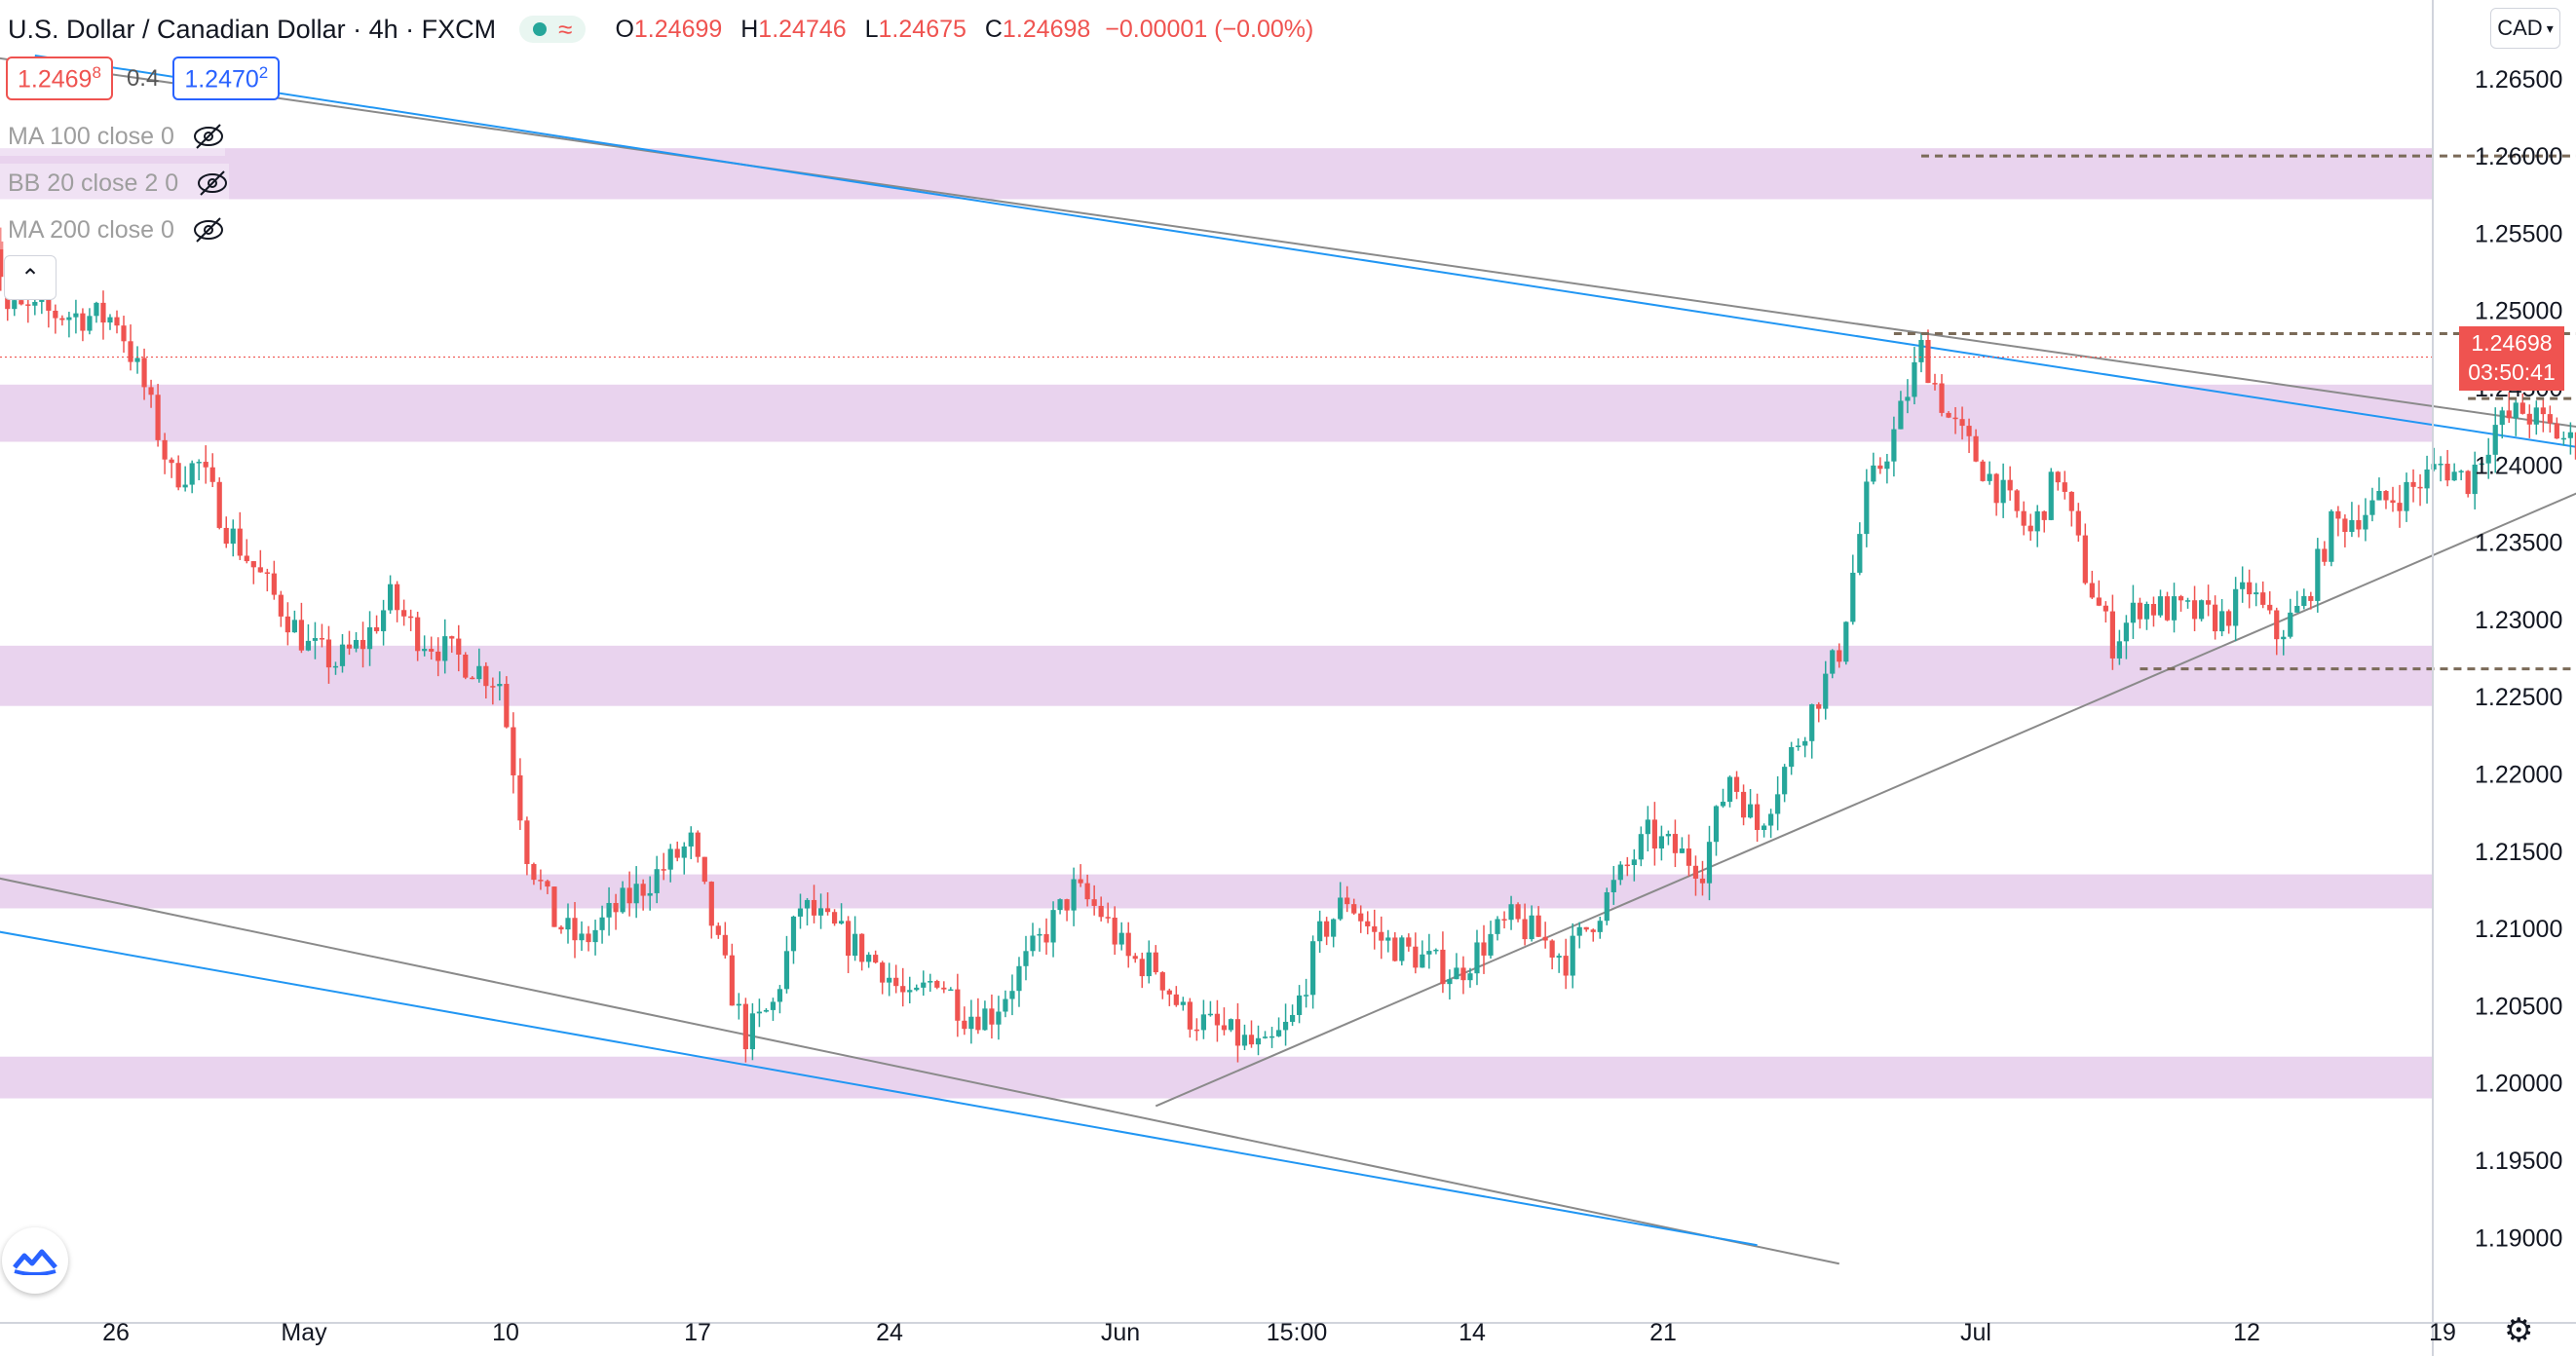  What do you see at coordinates (1297, 1332) in the screenshot?
I see `x-tick-label: 15:00` at bounding box center [1297, 1332].